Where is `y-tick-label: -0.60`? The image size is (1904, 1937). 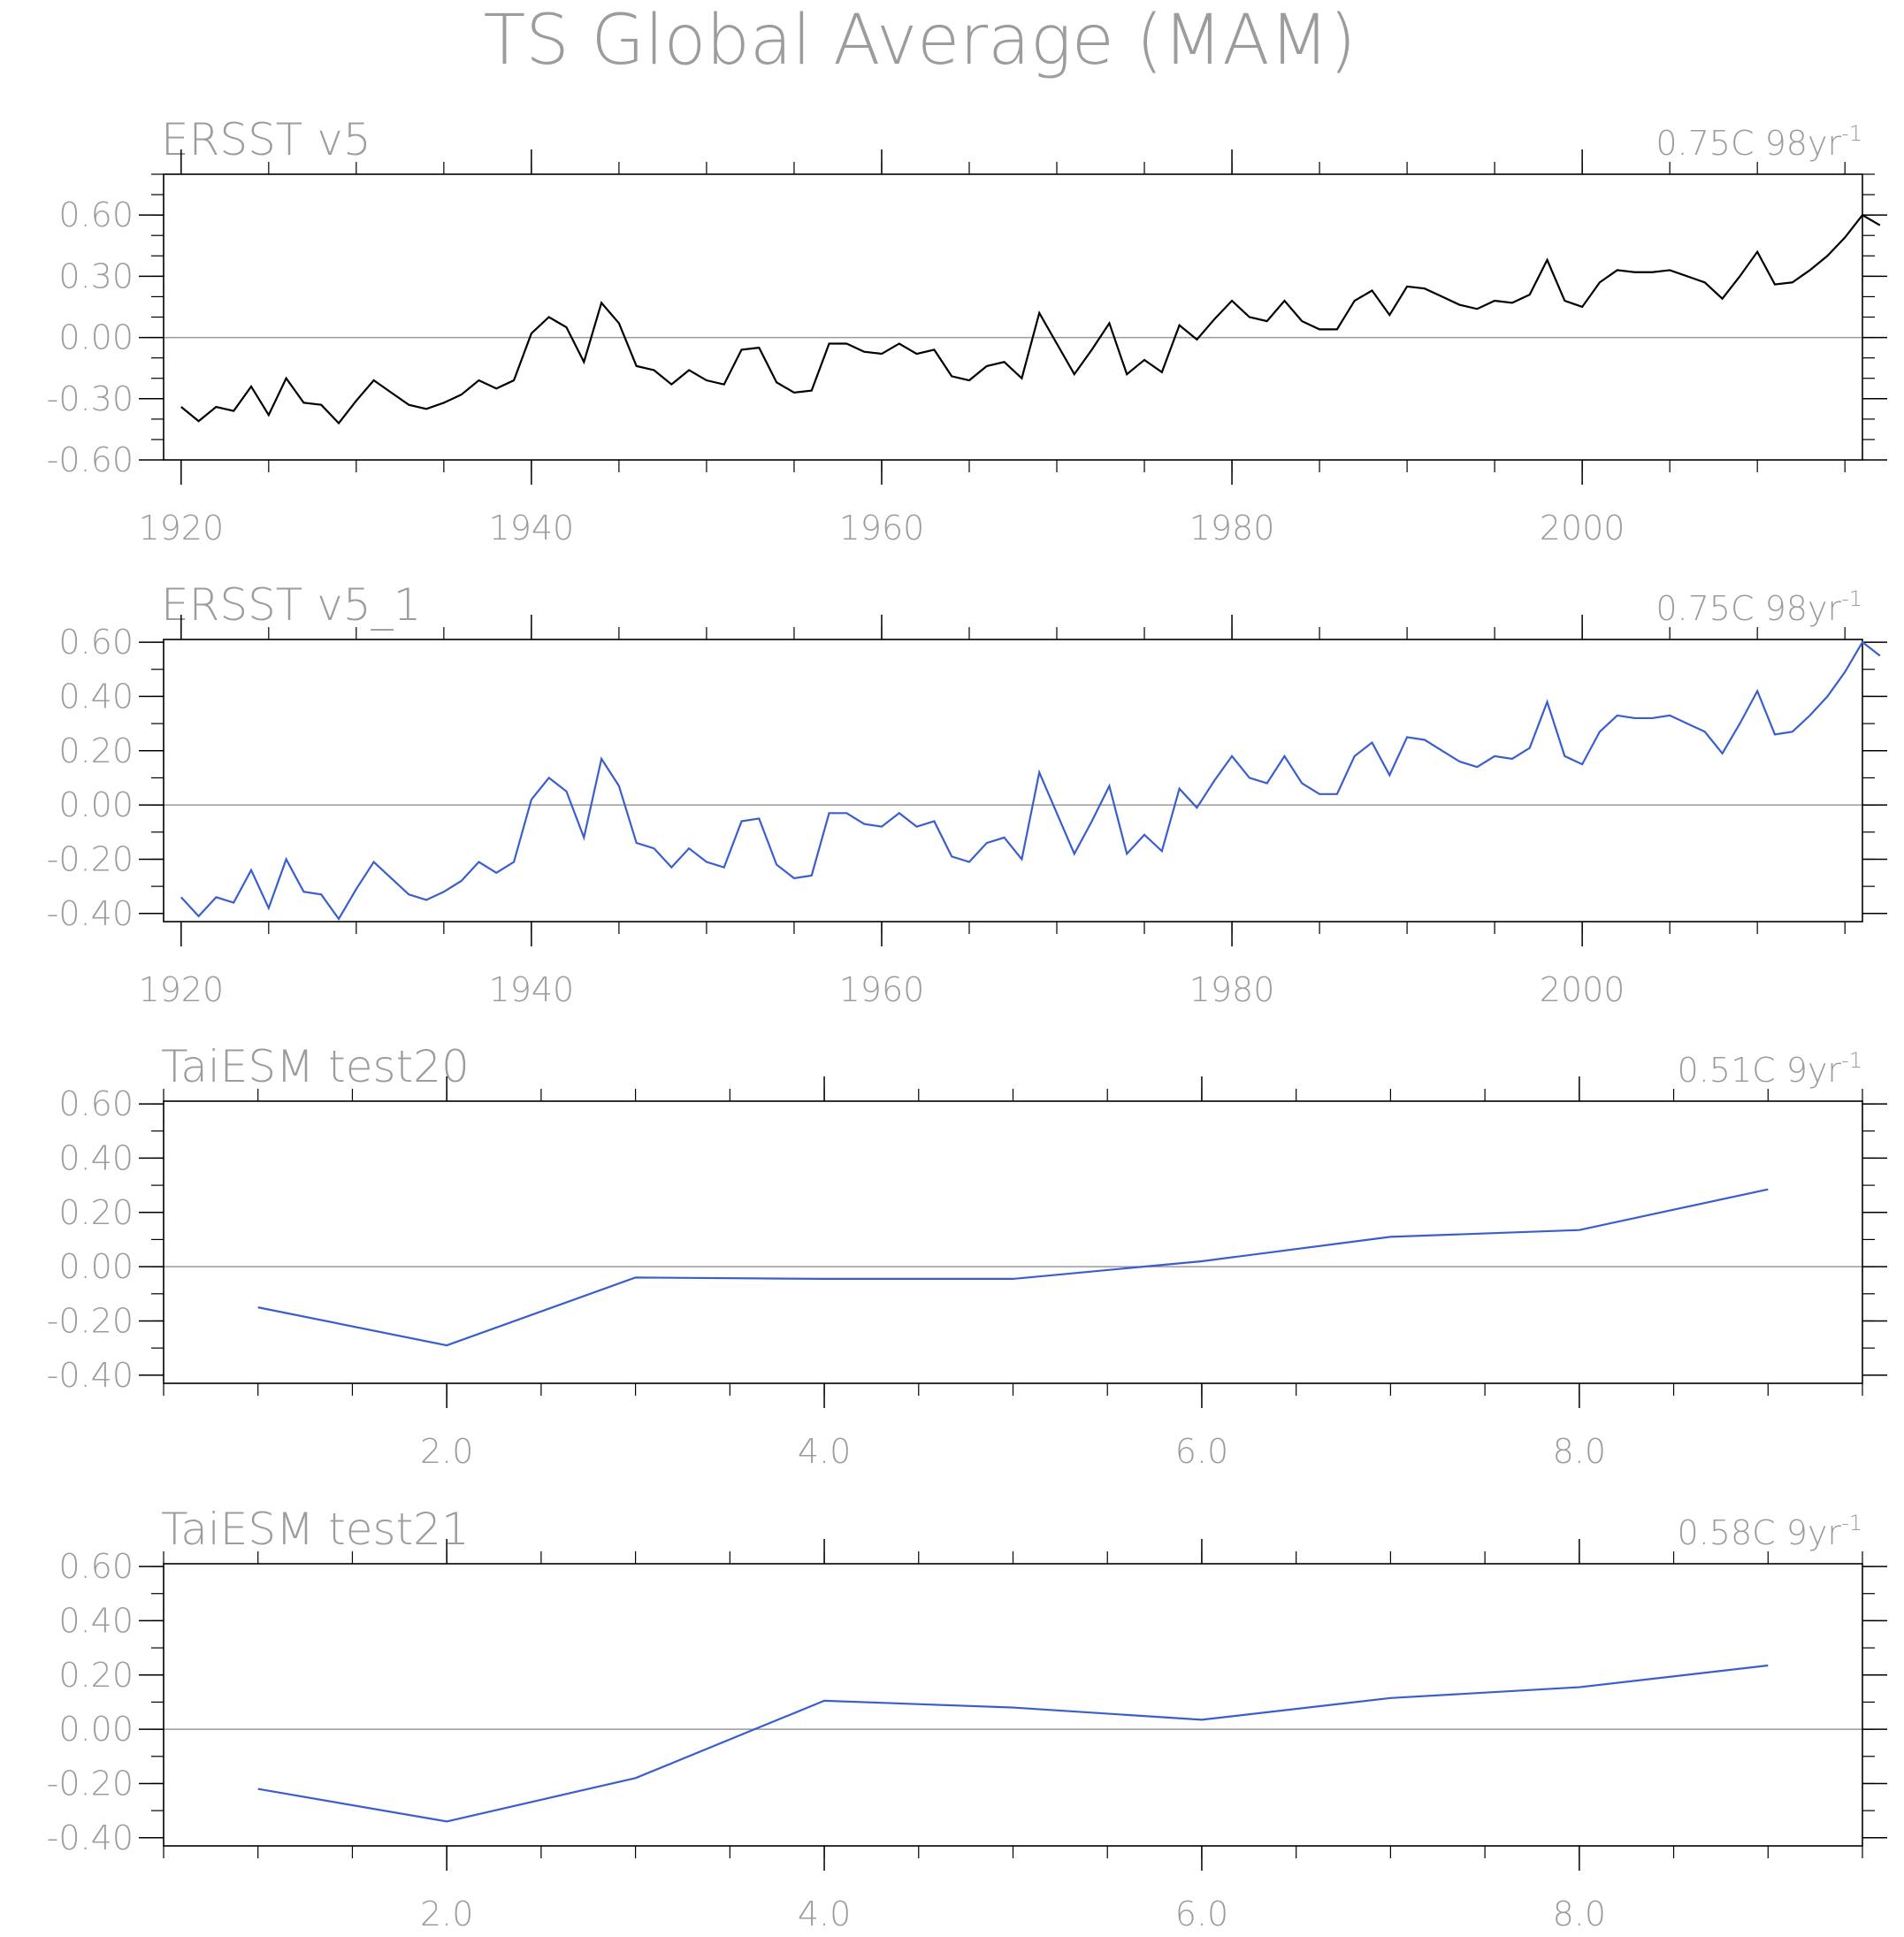
y-tick-label: -0.60 is located at coordinates (90, 460).